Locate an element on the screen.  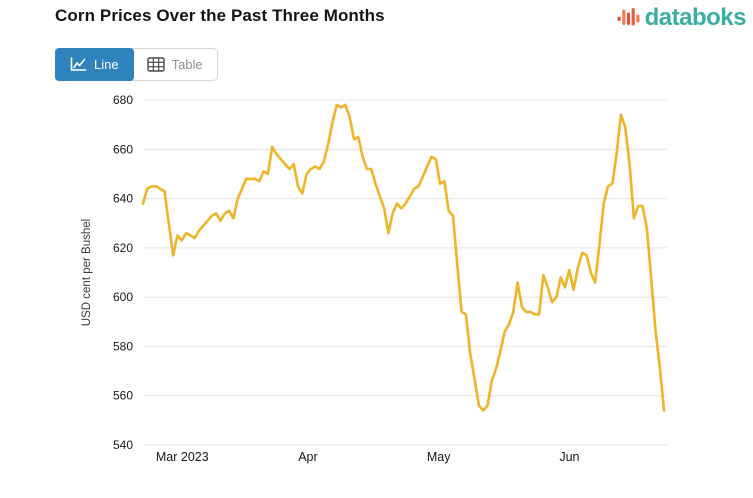
table-view-button: Table is located at coordinates (175, 64).